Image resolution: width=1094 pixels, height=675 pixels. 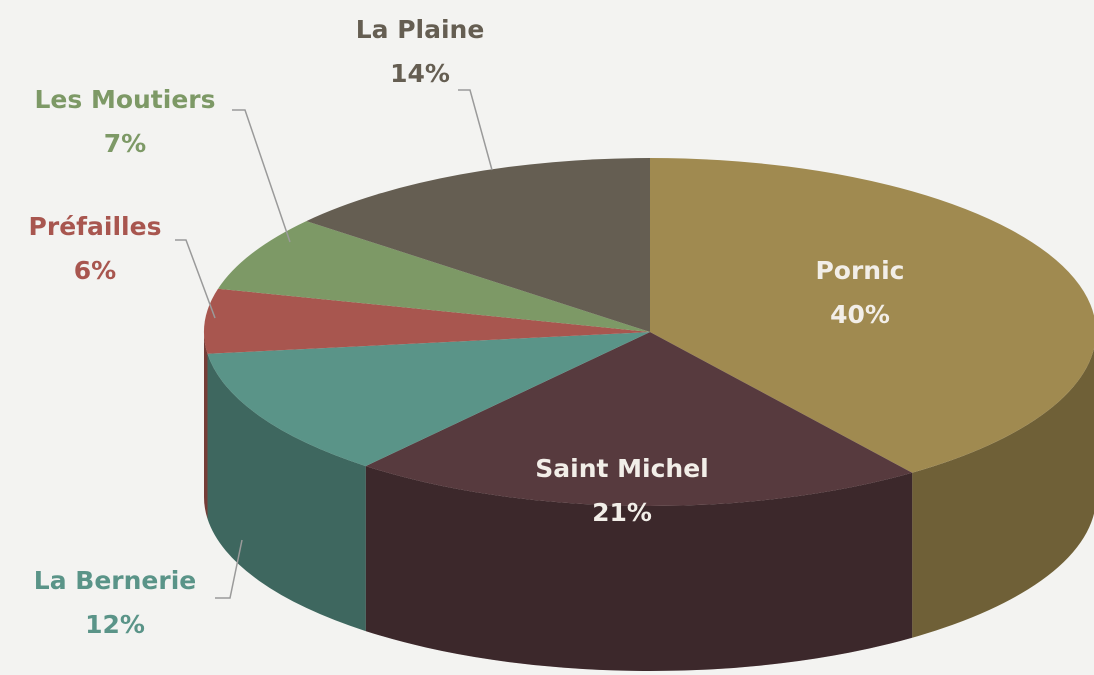 What do you see at coordinates (420, 73) in the screenshot?
I see `value-label: 14%` at bounding box center [420, 73].